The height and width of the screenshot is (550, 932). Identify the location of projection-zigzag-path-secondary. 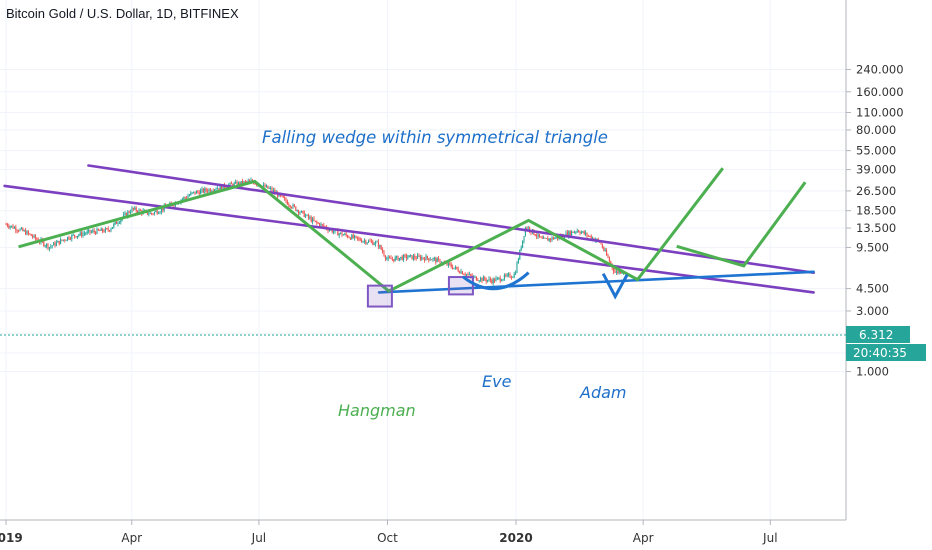
(741, 224).